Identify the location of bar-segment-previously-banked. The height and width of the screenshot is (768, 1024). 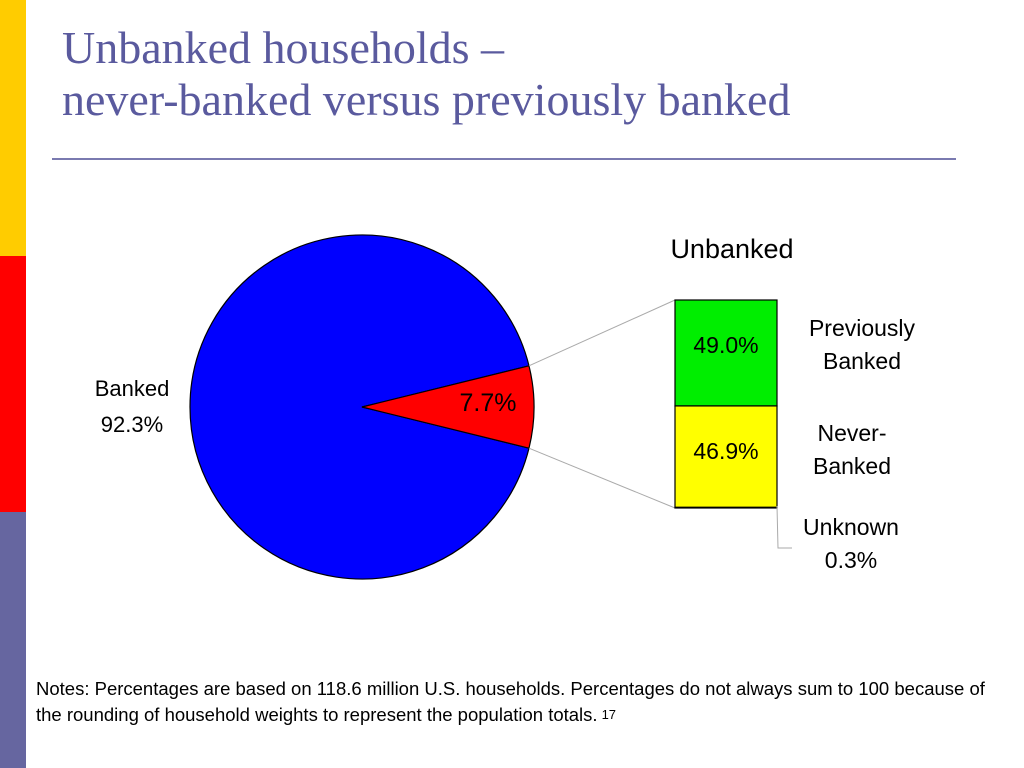
(726, 353).